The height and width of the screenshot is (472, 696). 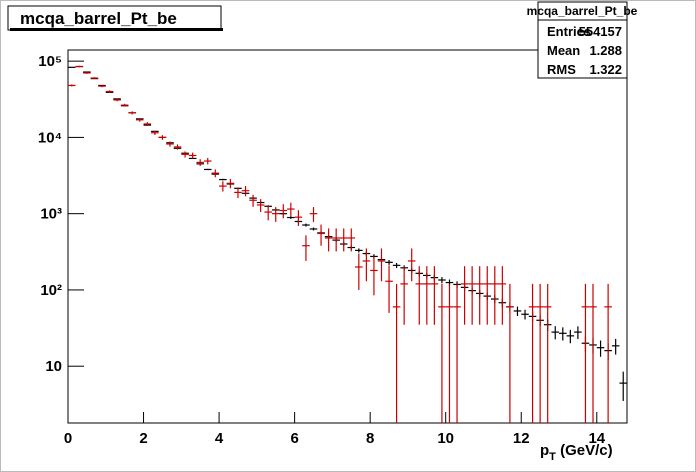 I want to click on stats-box, so click(x=582, y=40).